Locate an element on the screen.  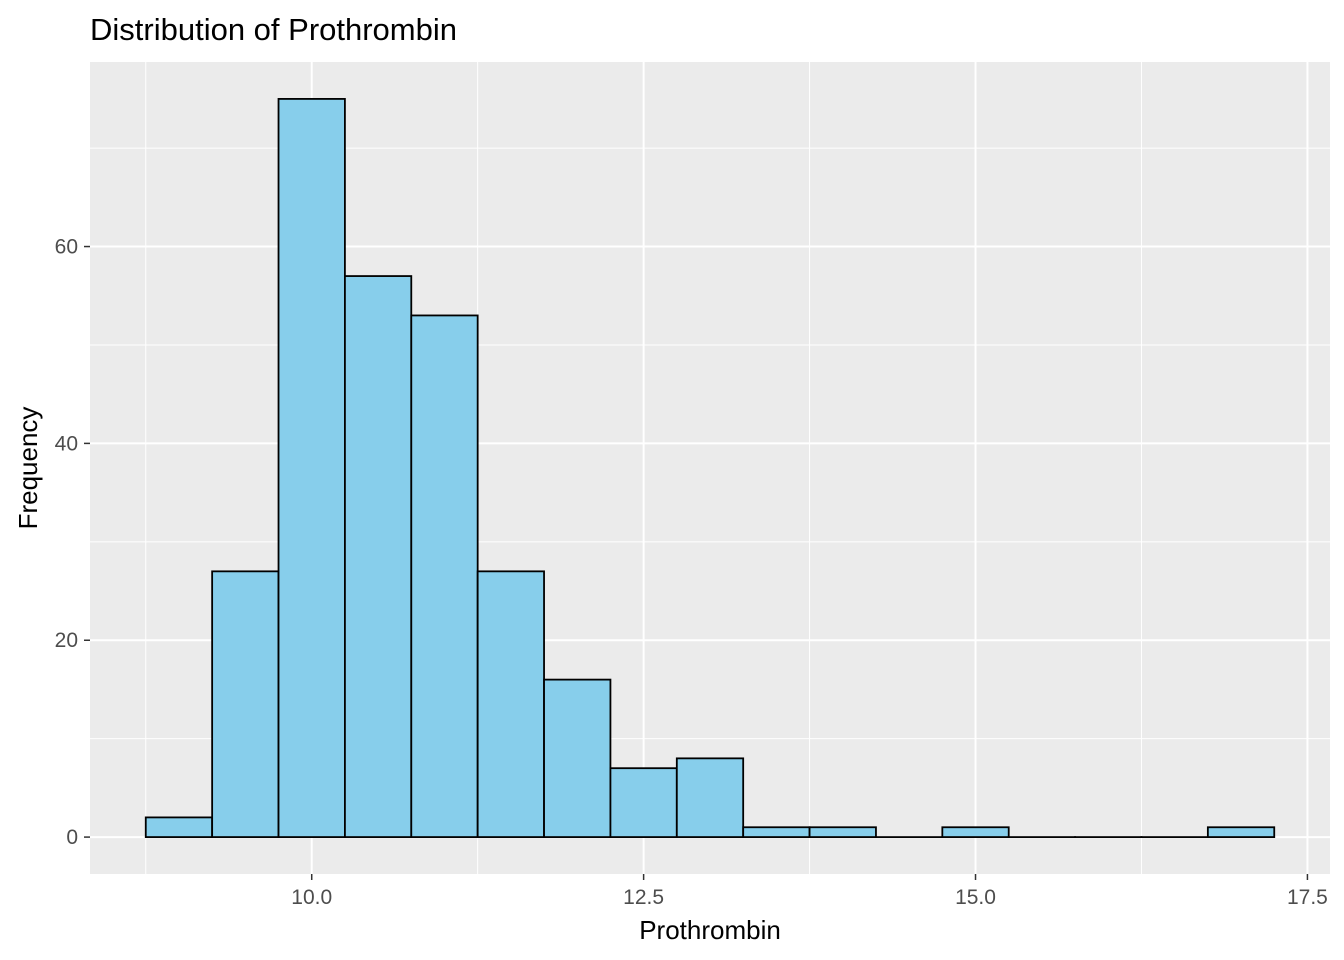
y-axis-title: Frequency is located at coordinates (28, 468).